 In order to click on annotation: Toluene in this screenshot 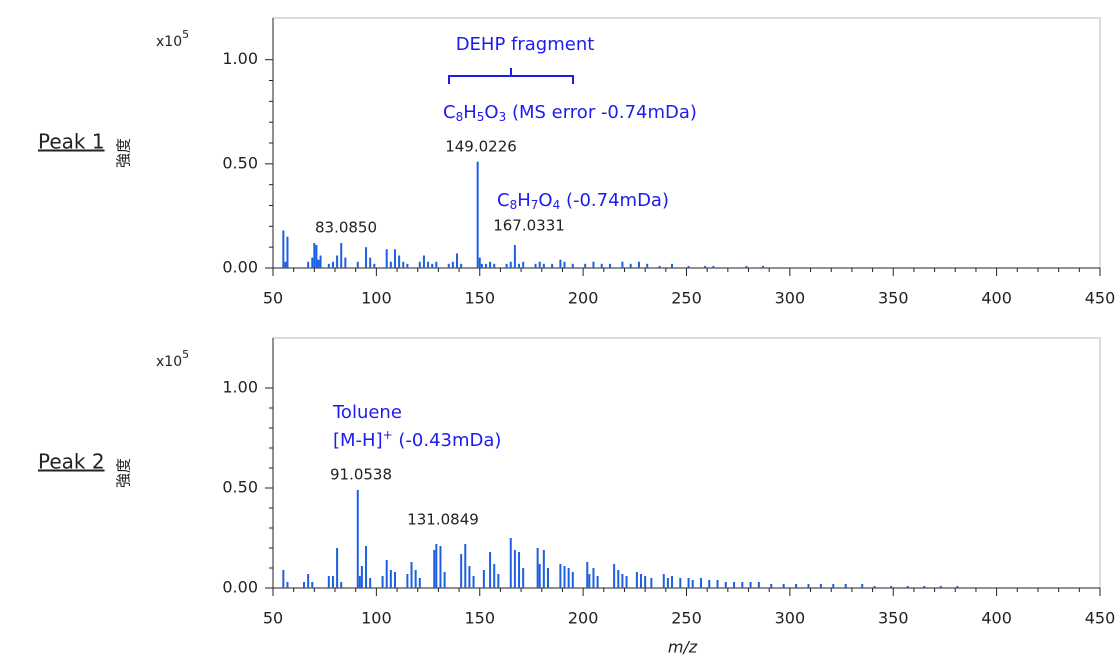, I will do `click(367, 412)`.